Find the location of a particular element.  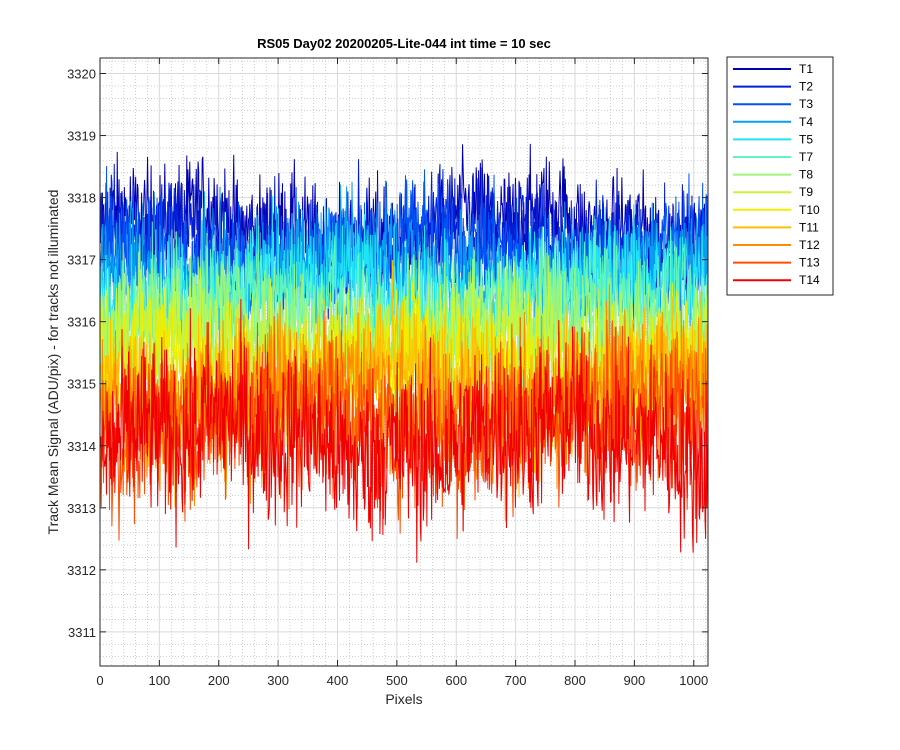

x-tick-label: 900 is located at coordinates (635, 680).